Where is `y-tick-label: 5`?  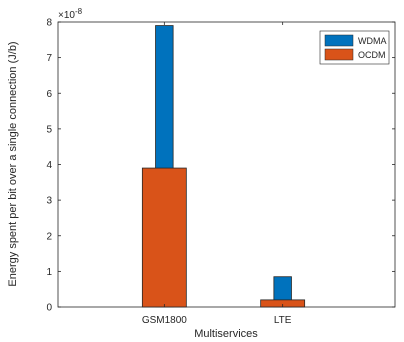
y-tick-label: 5 is located at coordinates (49, 129).